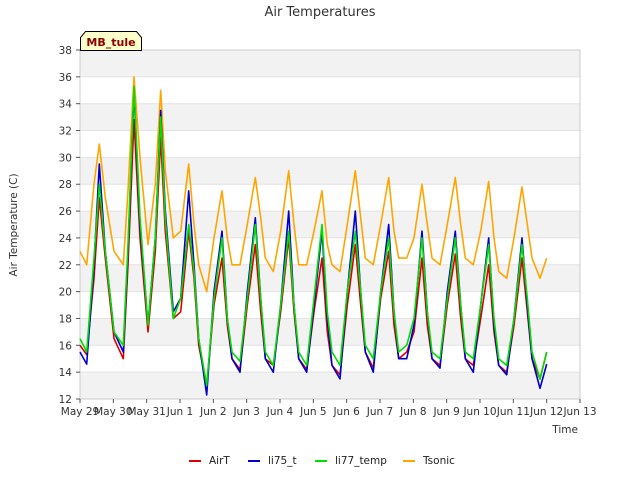 This screenshot has height=480, width=640. Describe the element at coordinates (245, 412) in the screenshot. I see `x-tick-label: Jun 3` at that location.